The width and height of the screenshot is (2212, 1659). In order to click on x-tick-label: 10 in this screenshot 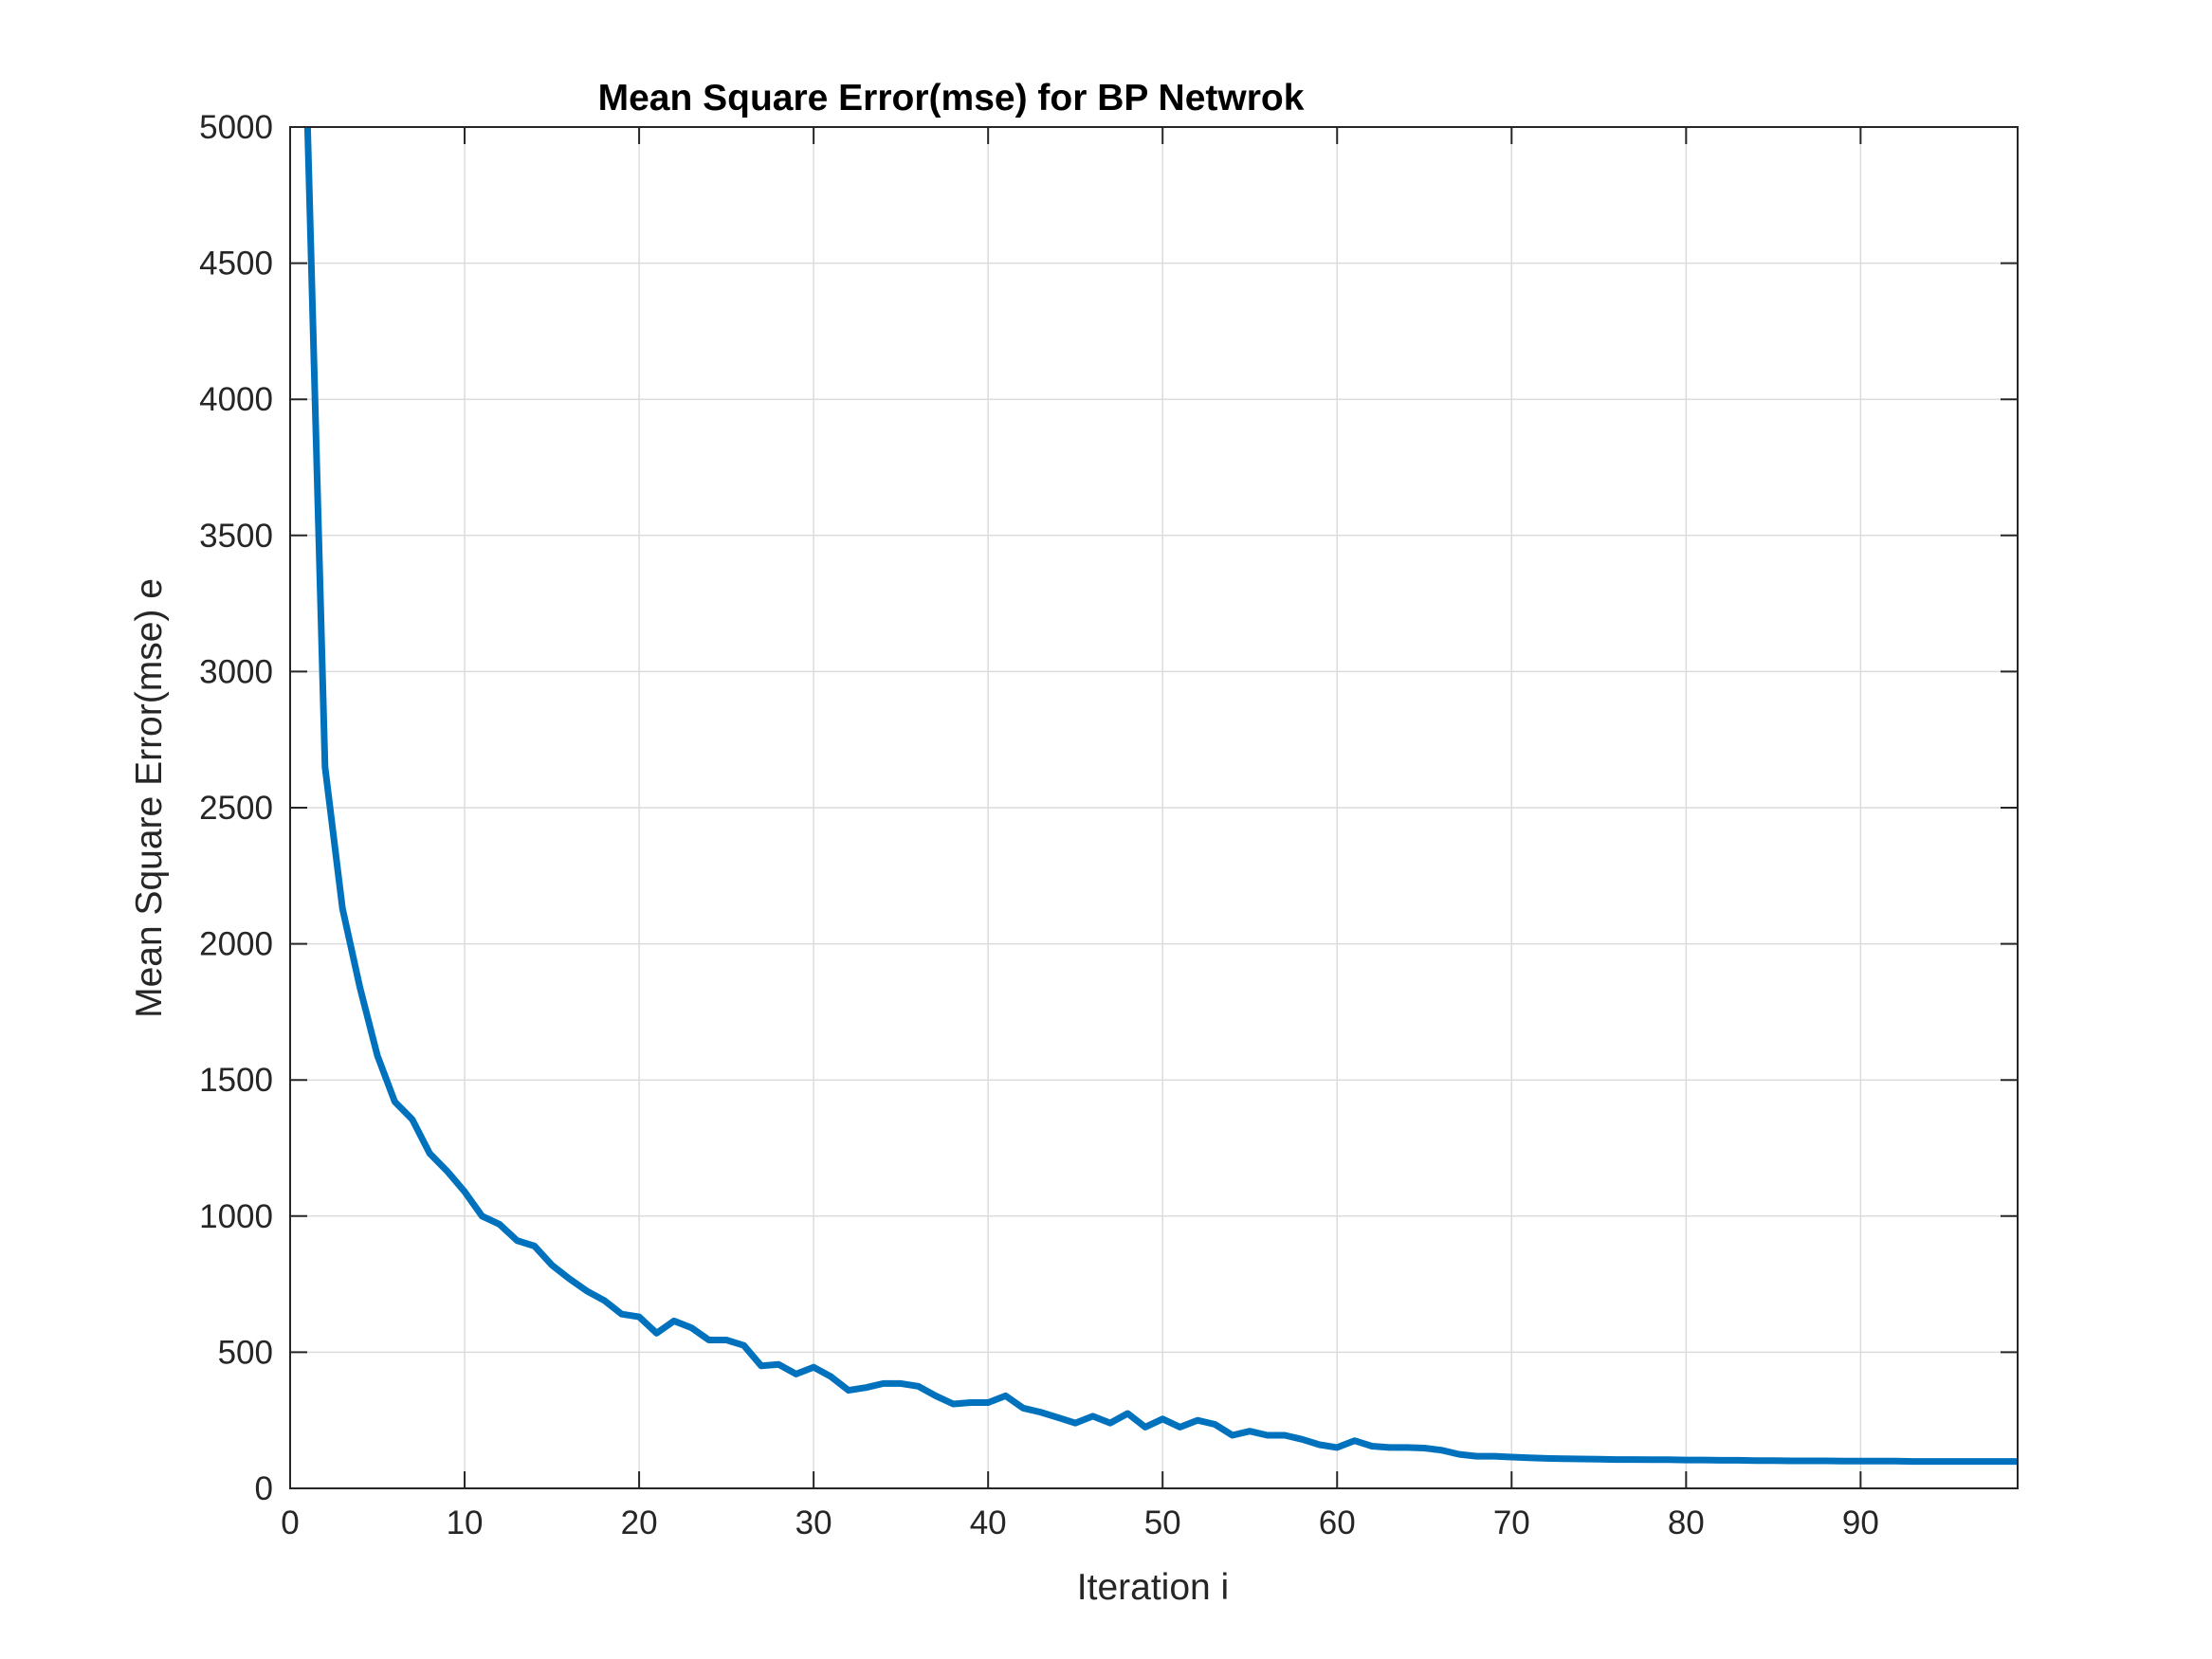, I will do `click(465, 1522)`.